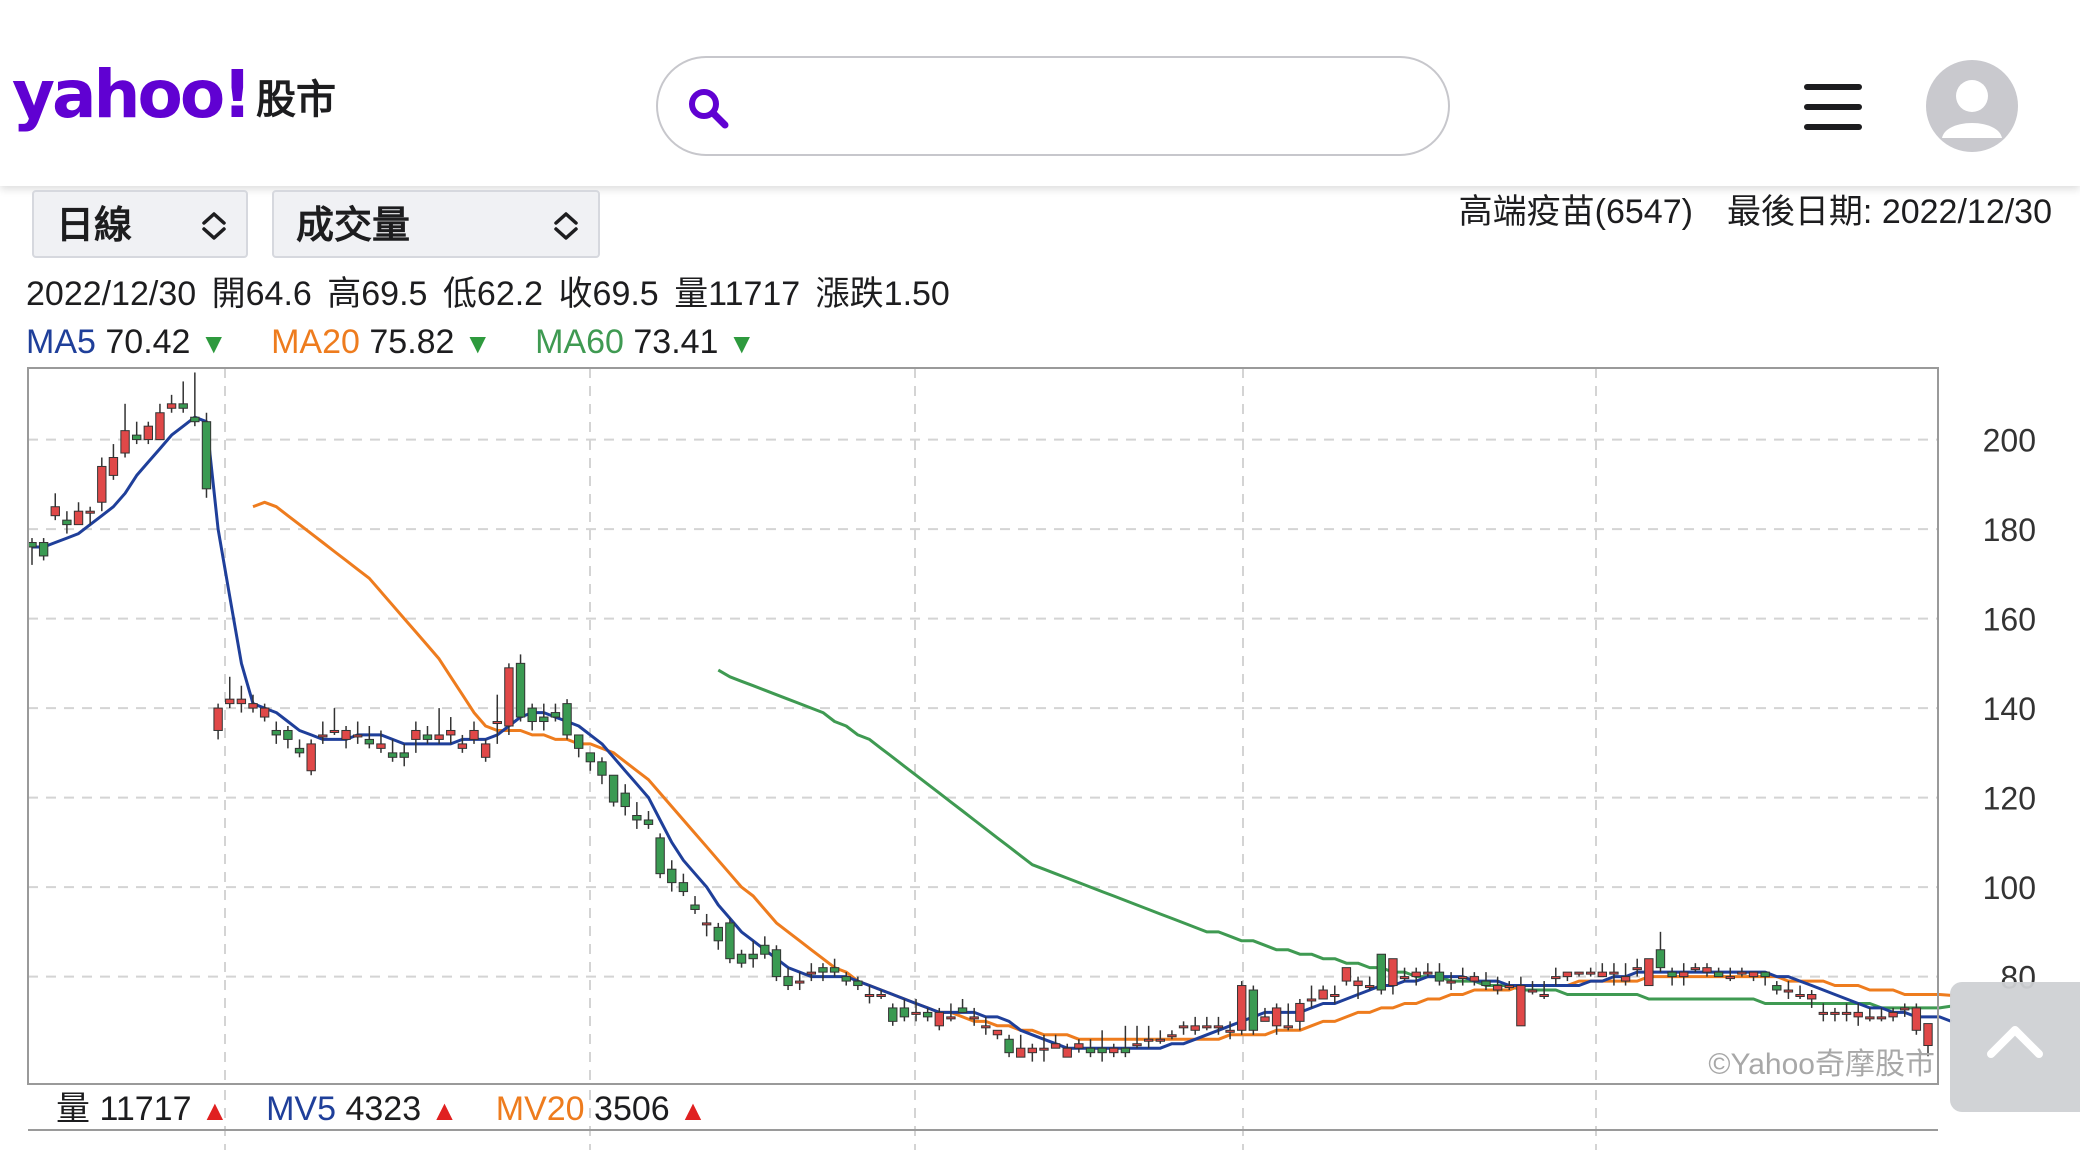 This screenshot has width=2080, height=1170. Describe the element at coordinates (1833, 107) in the screenshot. I see `menu-icon` at that location.